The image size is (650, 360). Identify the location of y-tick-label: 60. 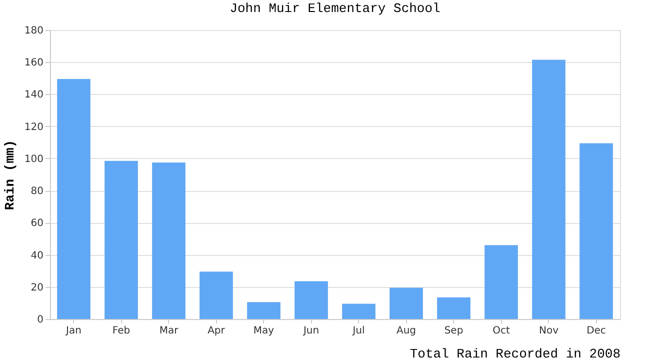
(37, 224).